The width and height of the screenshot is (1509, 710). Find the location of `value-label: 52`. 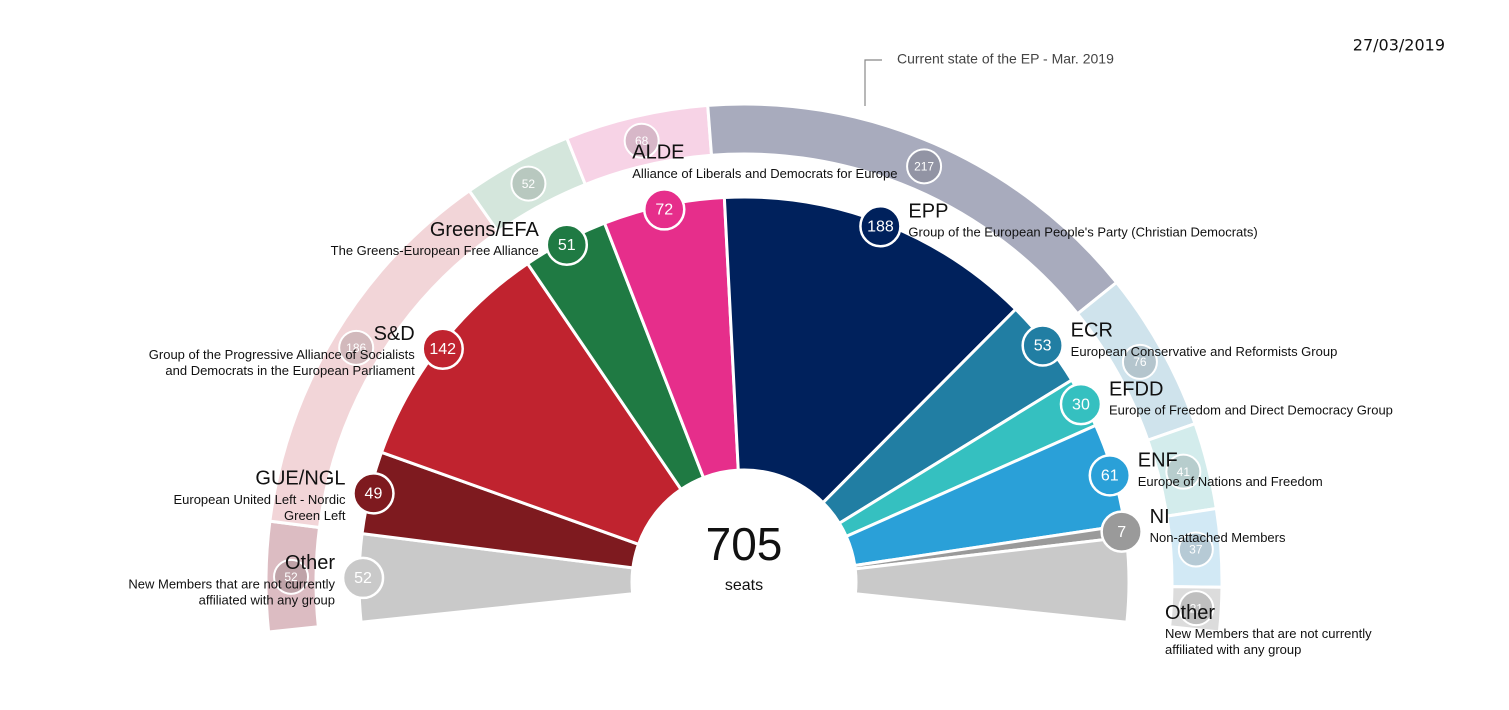

value-label: 52 is located at coordinates (363, 578).